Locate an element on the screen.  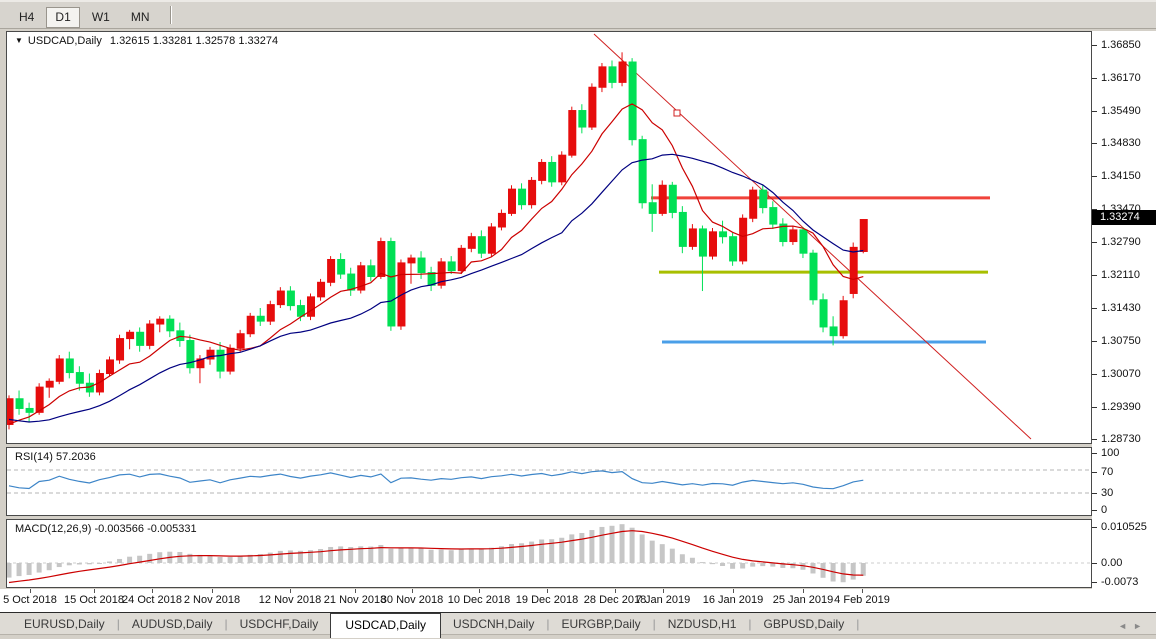
rsi-panel: RSI(14) 57.2036 is located at coordinates (549, 481).